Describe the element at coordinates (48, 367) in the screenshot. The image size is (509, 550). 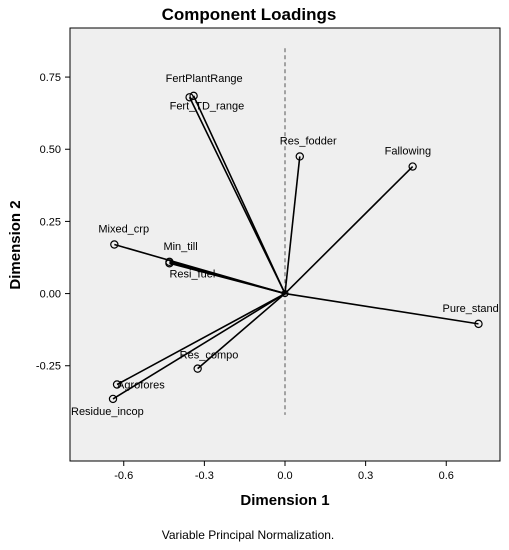
I see `y-tick-label: -0.25` at that location.